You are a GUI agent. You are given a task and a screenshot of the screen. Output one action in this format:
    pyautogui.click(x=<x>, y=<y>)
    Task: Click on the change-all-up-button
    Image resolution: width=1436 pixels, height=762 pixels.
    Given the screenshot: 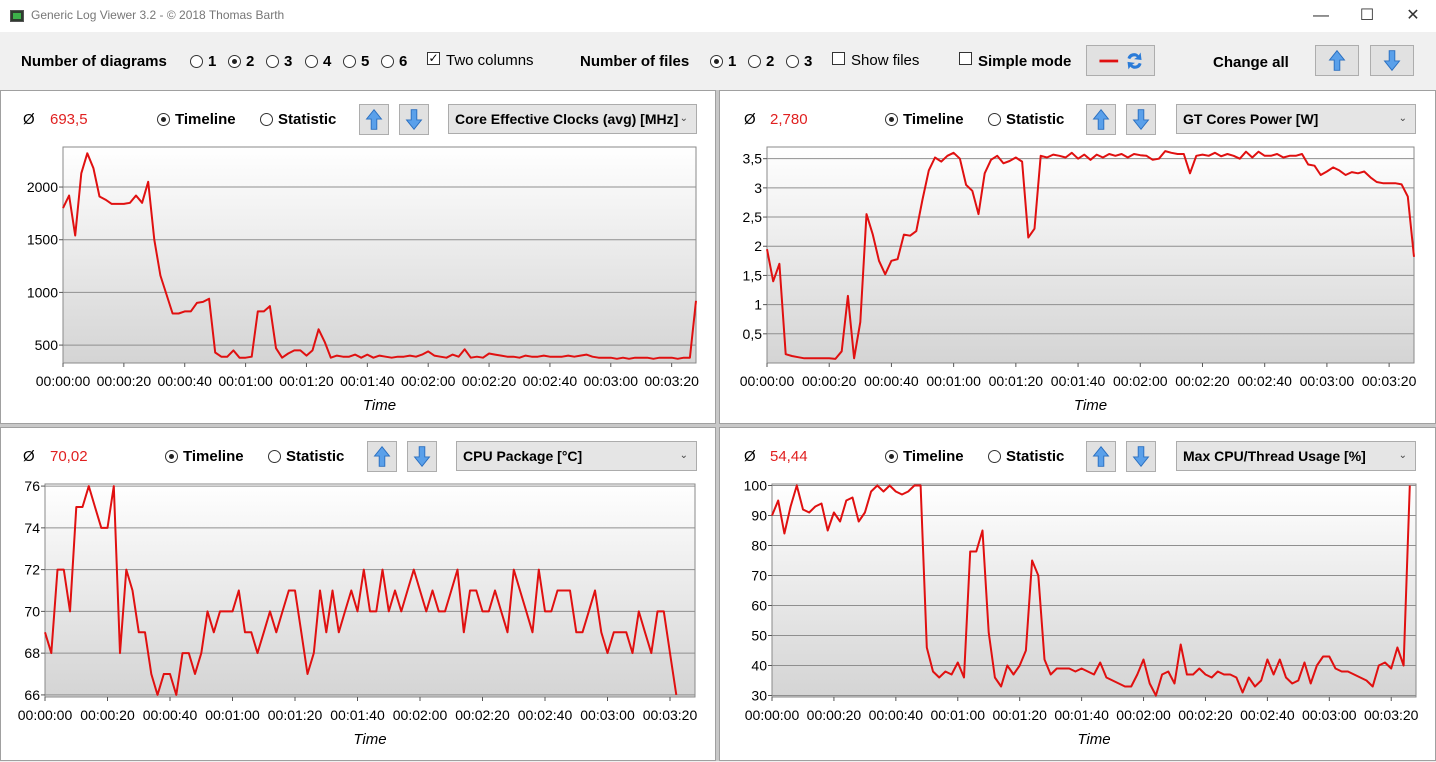 What is the action you would take?
    pyautogui.click(x=1337, y=60)
    